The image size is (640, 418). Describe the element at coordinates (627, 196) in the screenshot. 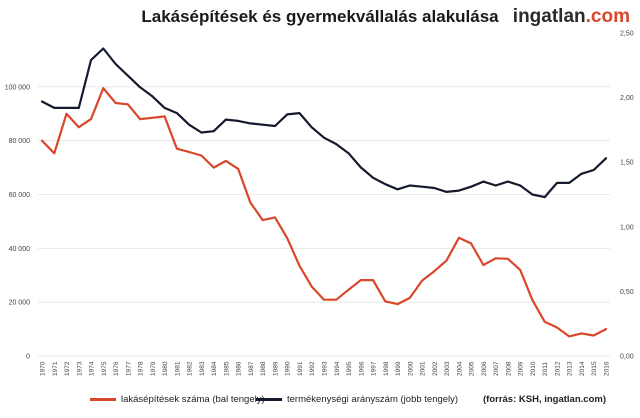

I see `y-axis-right: 0,00 0,50 1,00 1,50 2,00 2,50` at that location.